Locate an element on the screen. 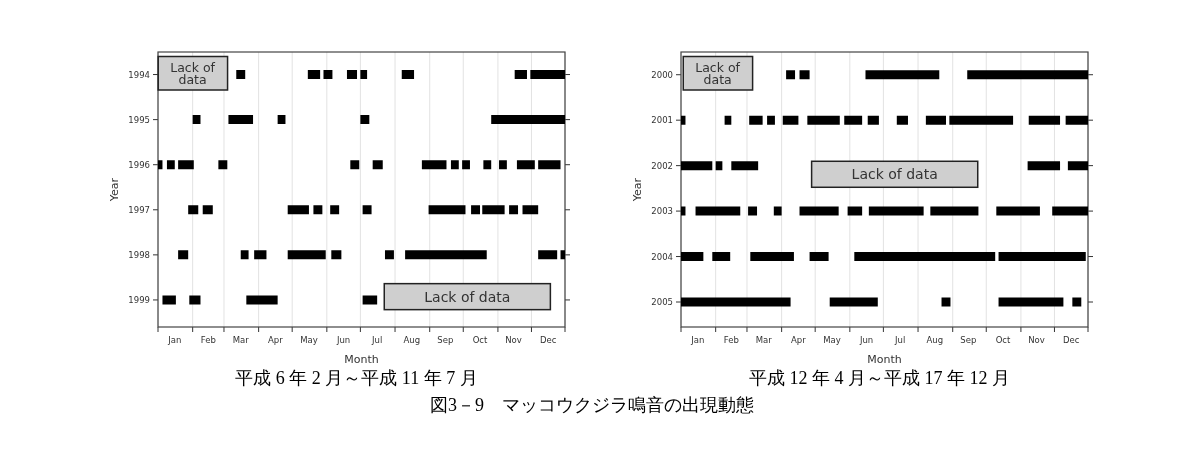  text: 平成 12 年 4 月～平成 17 年 12 月 is located at coordinates (879, 378).